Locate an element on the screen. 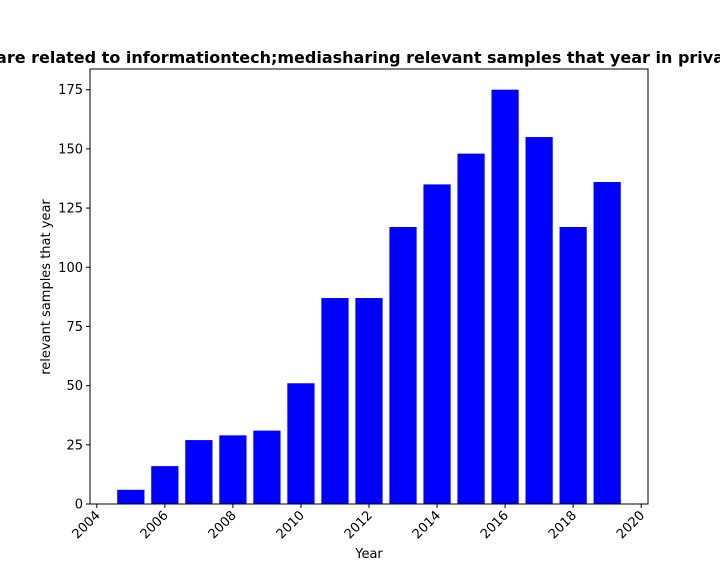  bar-2012 is located at coordinates (369, 401).